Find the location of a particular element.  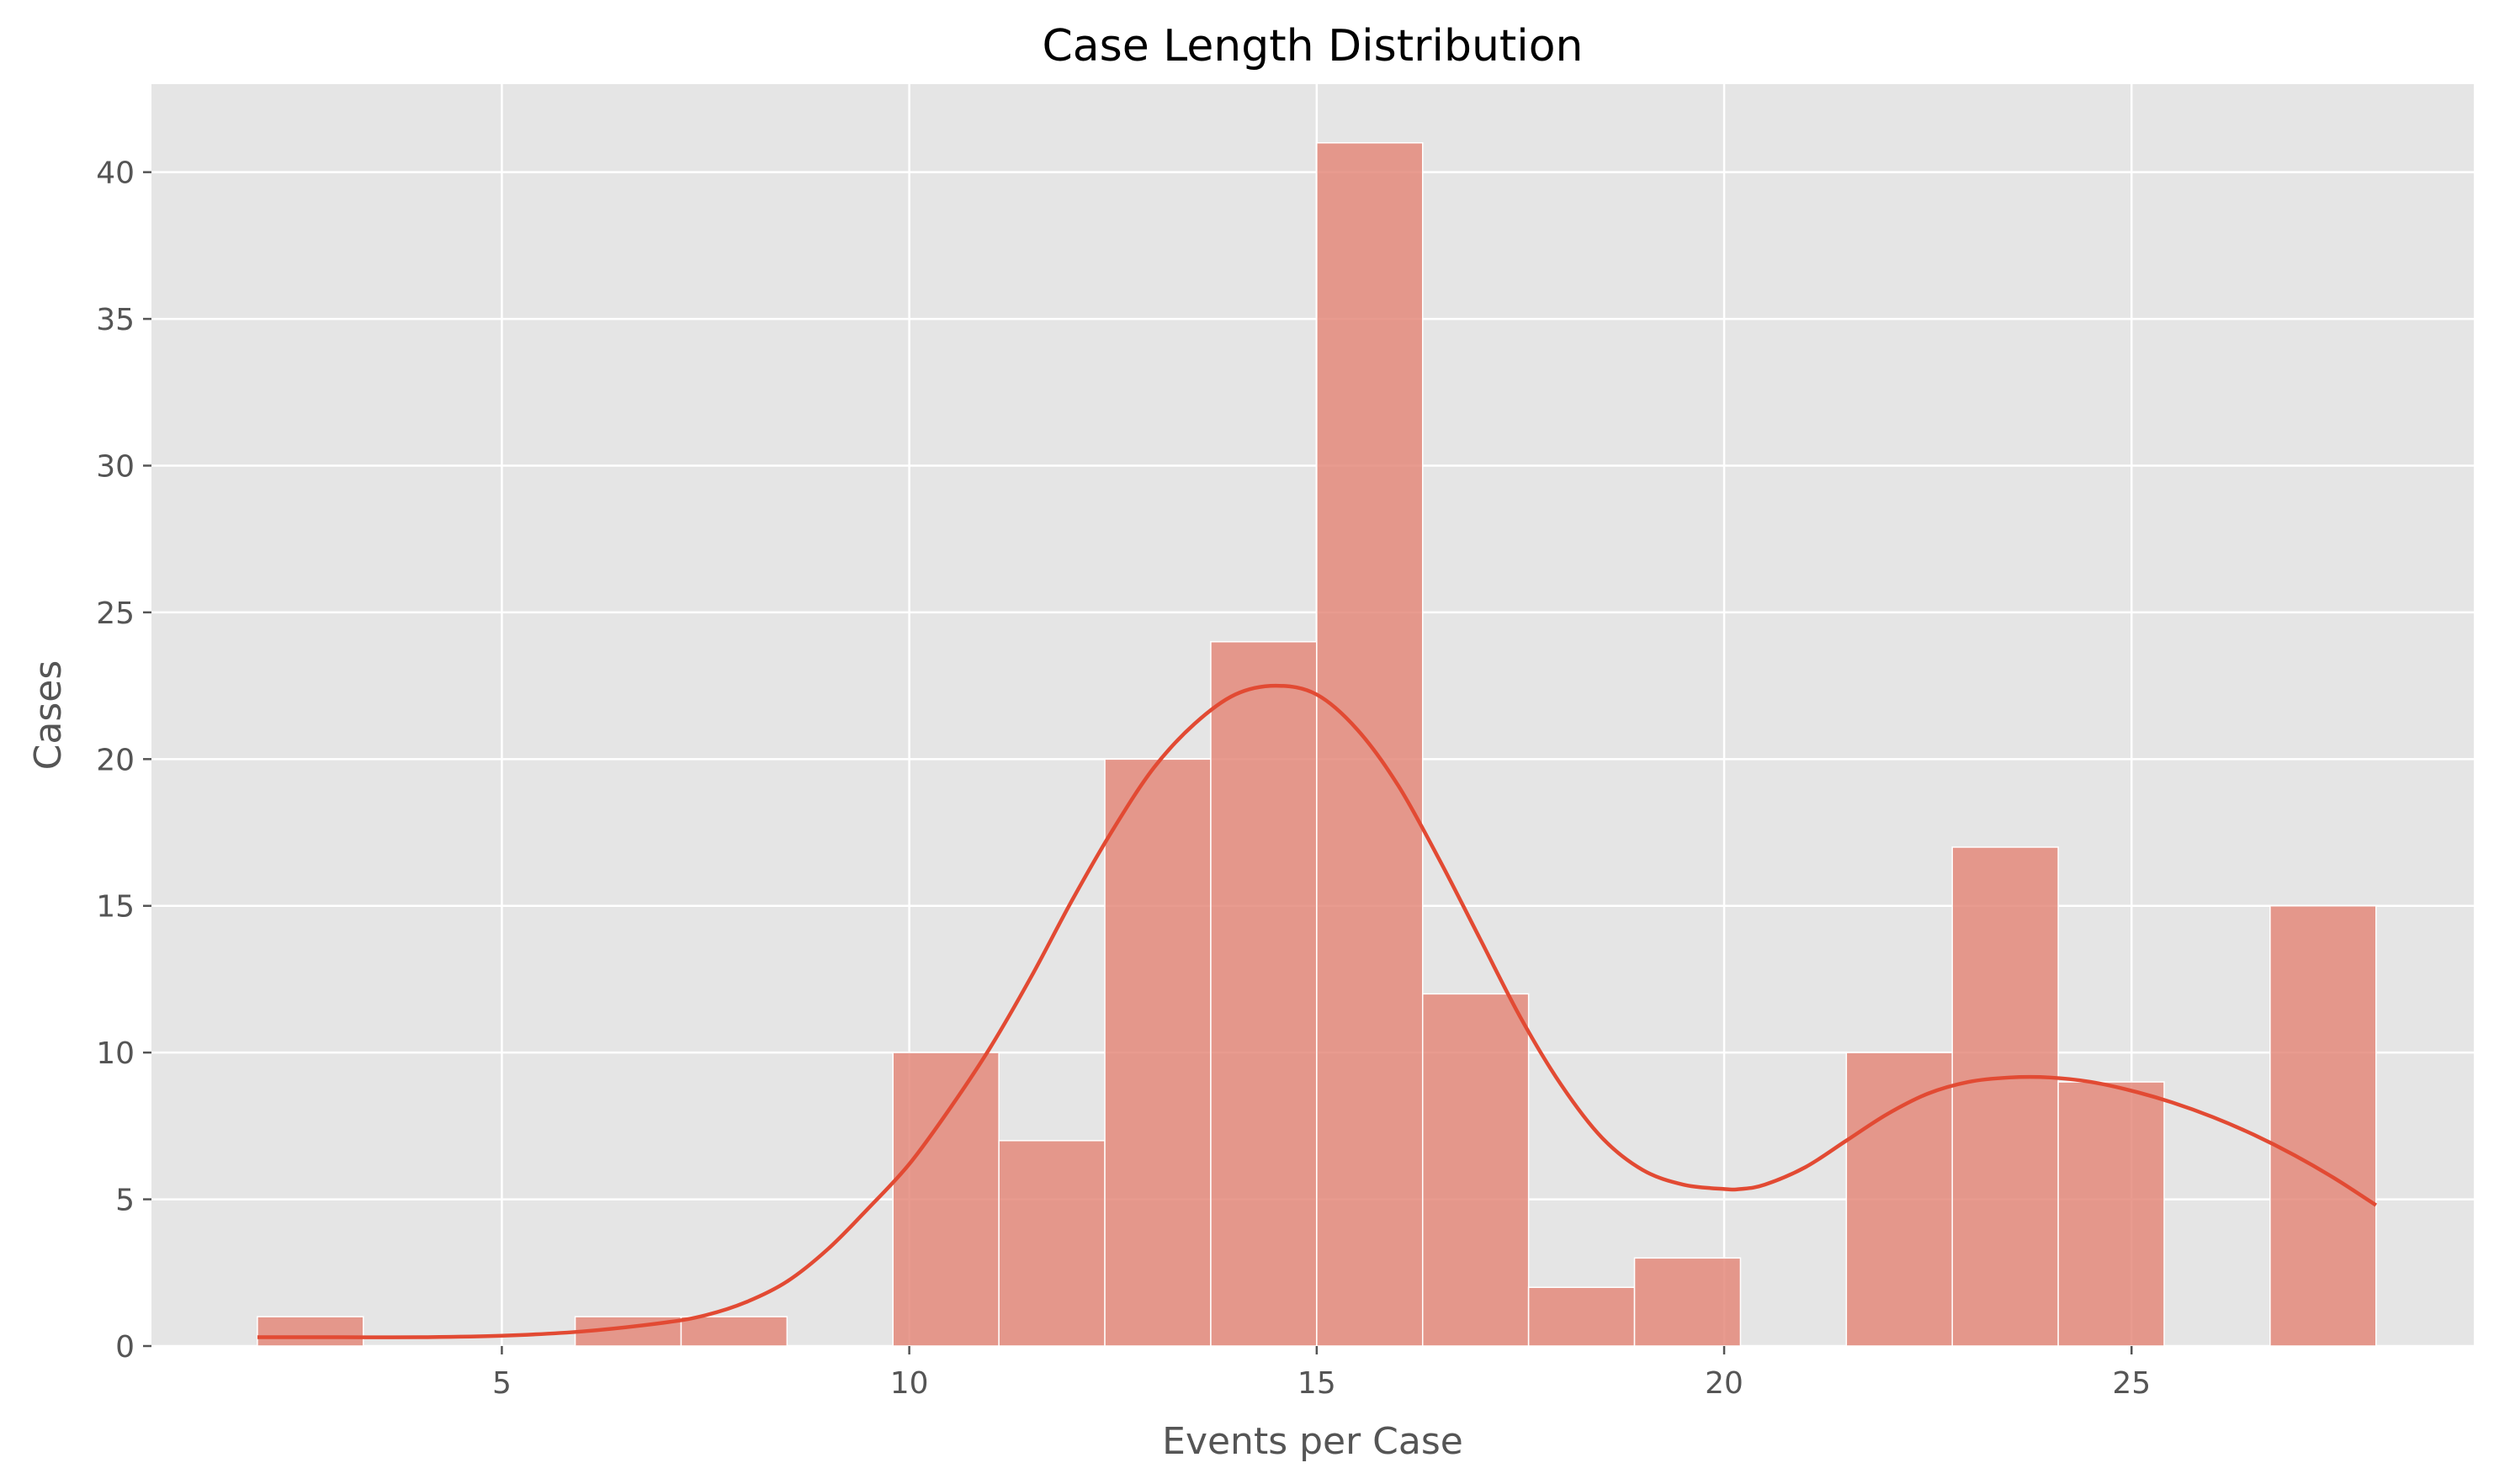

y-tick-label: 35 is located at coordinates (116, 320).